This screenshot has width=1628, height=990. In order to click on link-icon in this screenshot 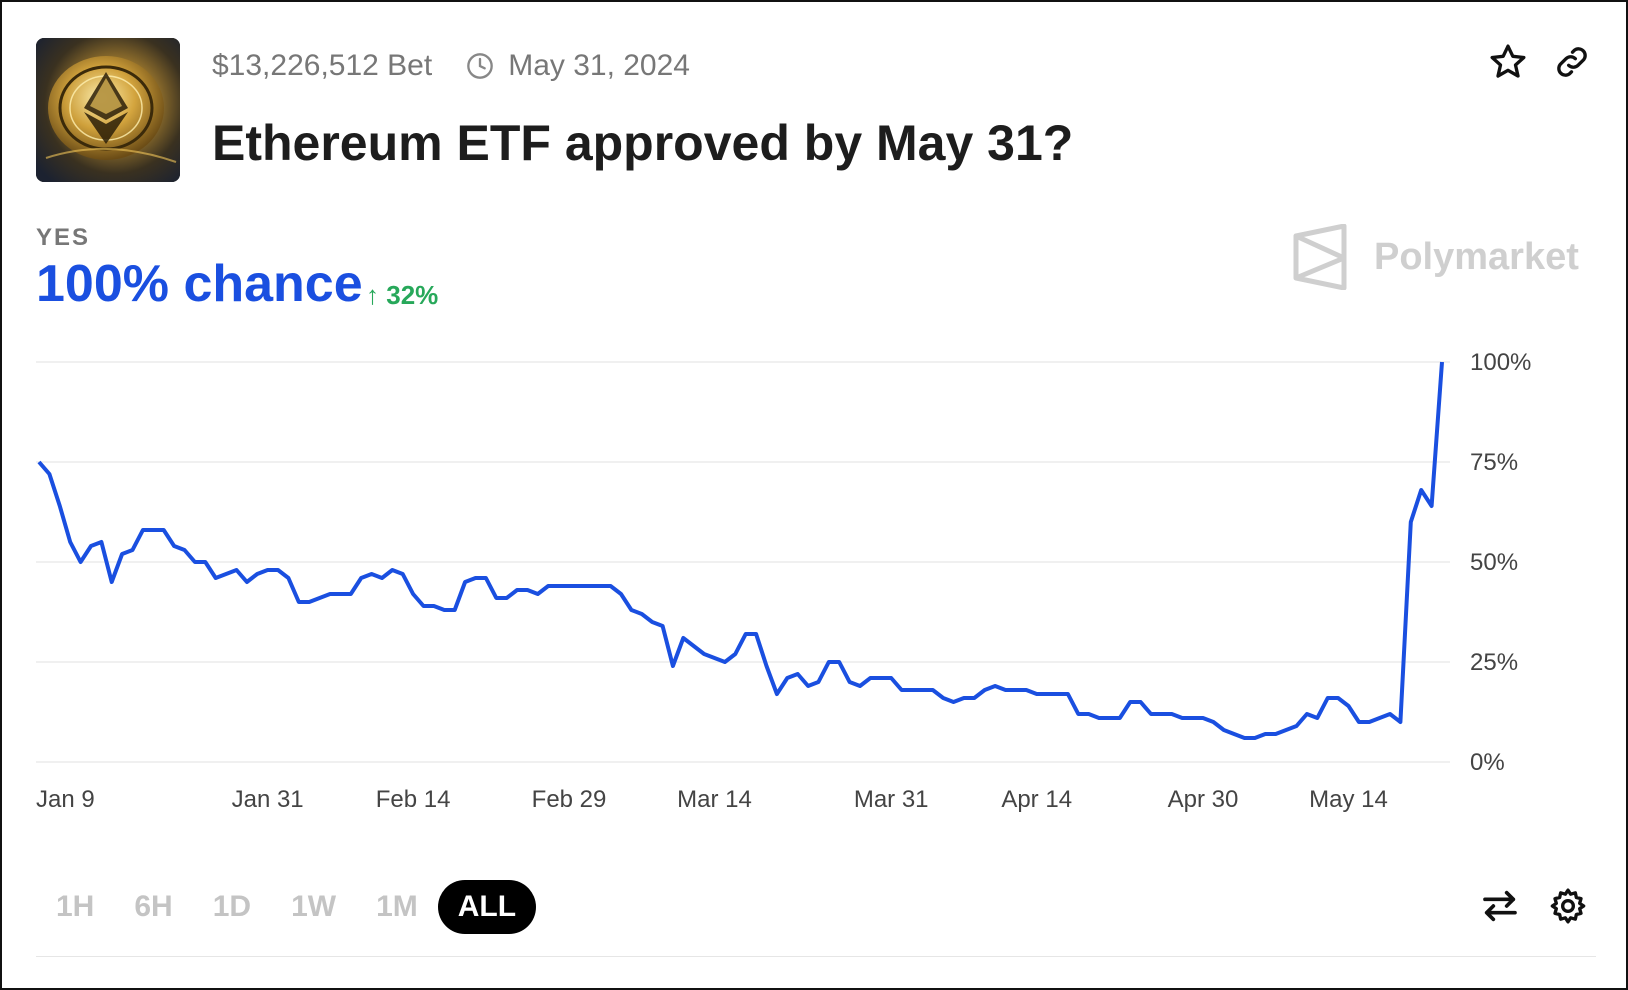, I will do `click(1572, 62)`.